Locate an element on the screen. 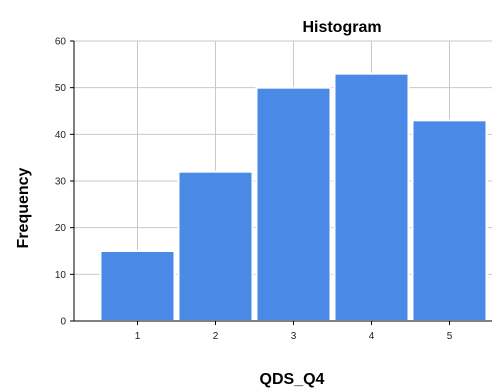  x-axis-label: QDS_Q4 is located at coordinates (292, 379).